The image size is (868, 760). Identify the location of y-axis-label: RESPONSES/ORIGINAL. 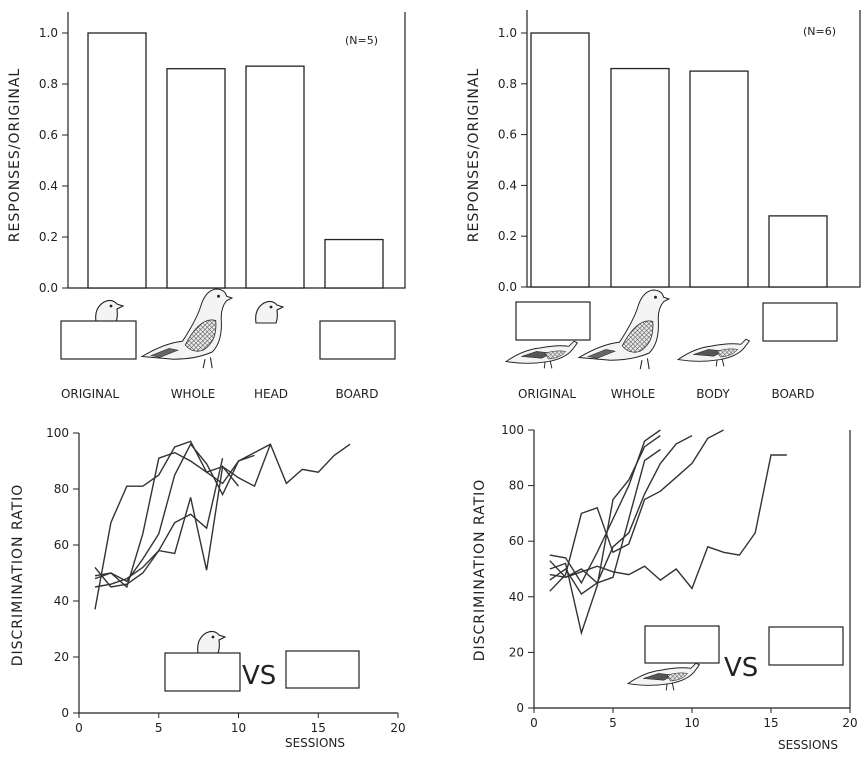
(474, 155).